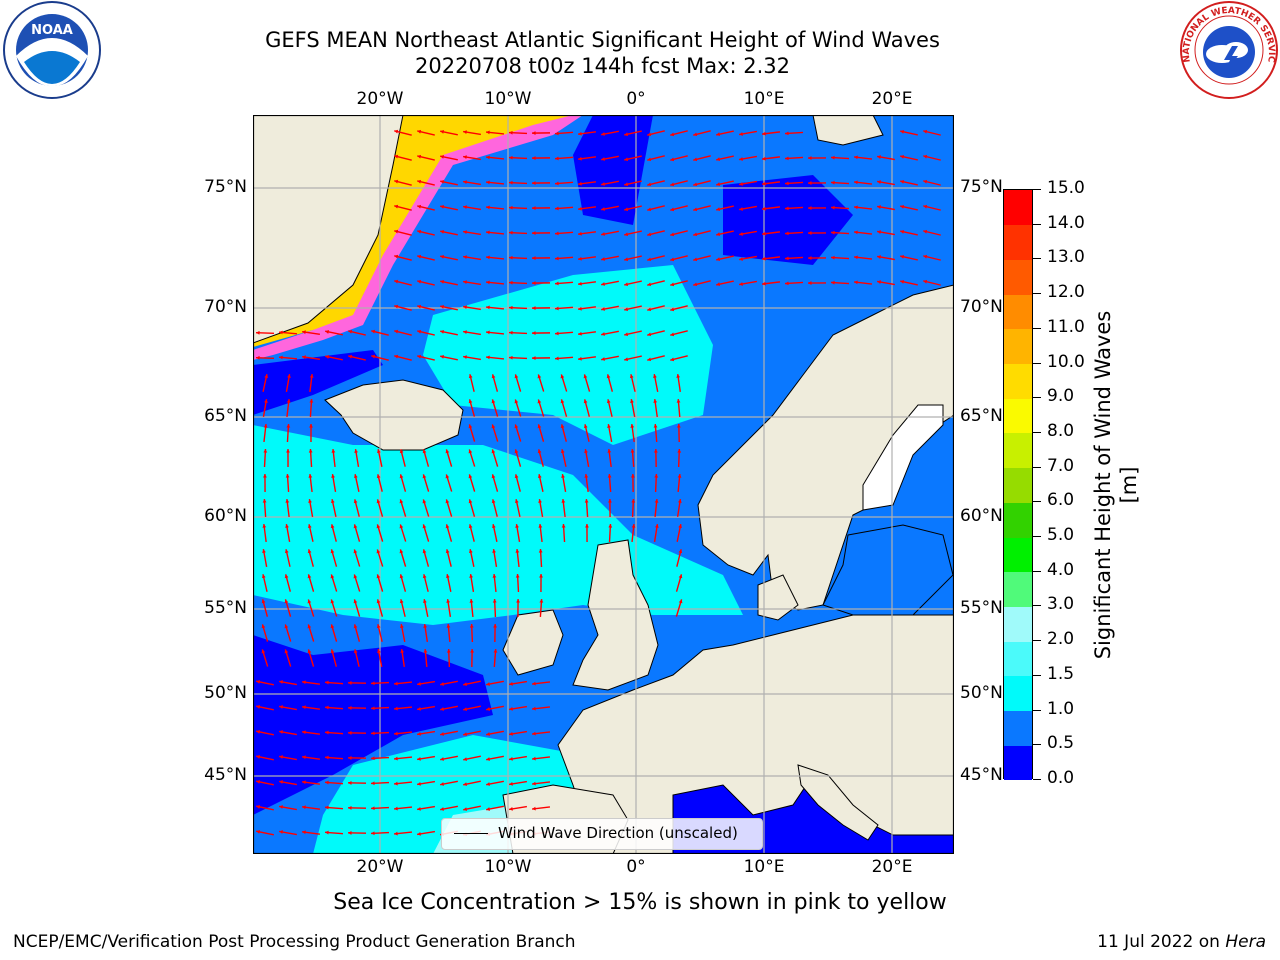 This screenshot has width=1280, height=960. What do you see at coordinates (225, 307) in the screenshot?
I see `lat-label-70n-left: 70°N` at bounding box center [225, 307].